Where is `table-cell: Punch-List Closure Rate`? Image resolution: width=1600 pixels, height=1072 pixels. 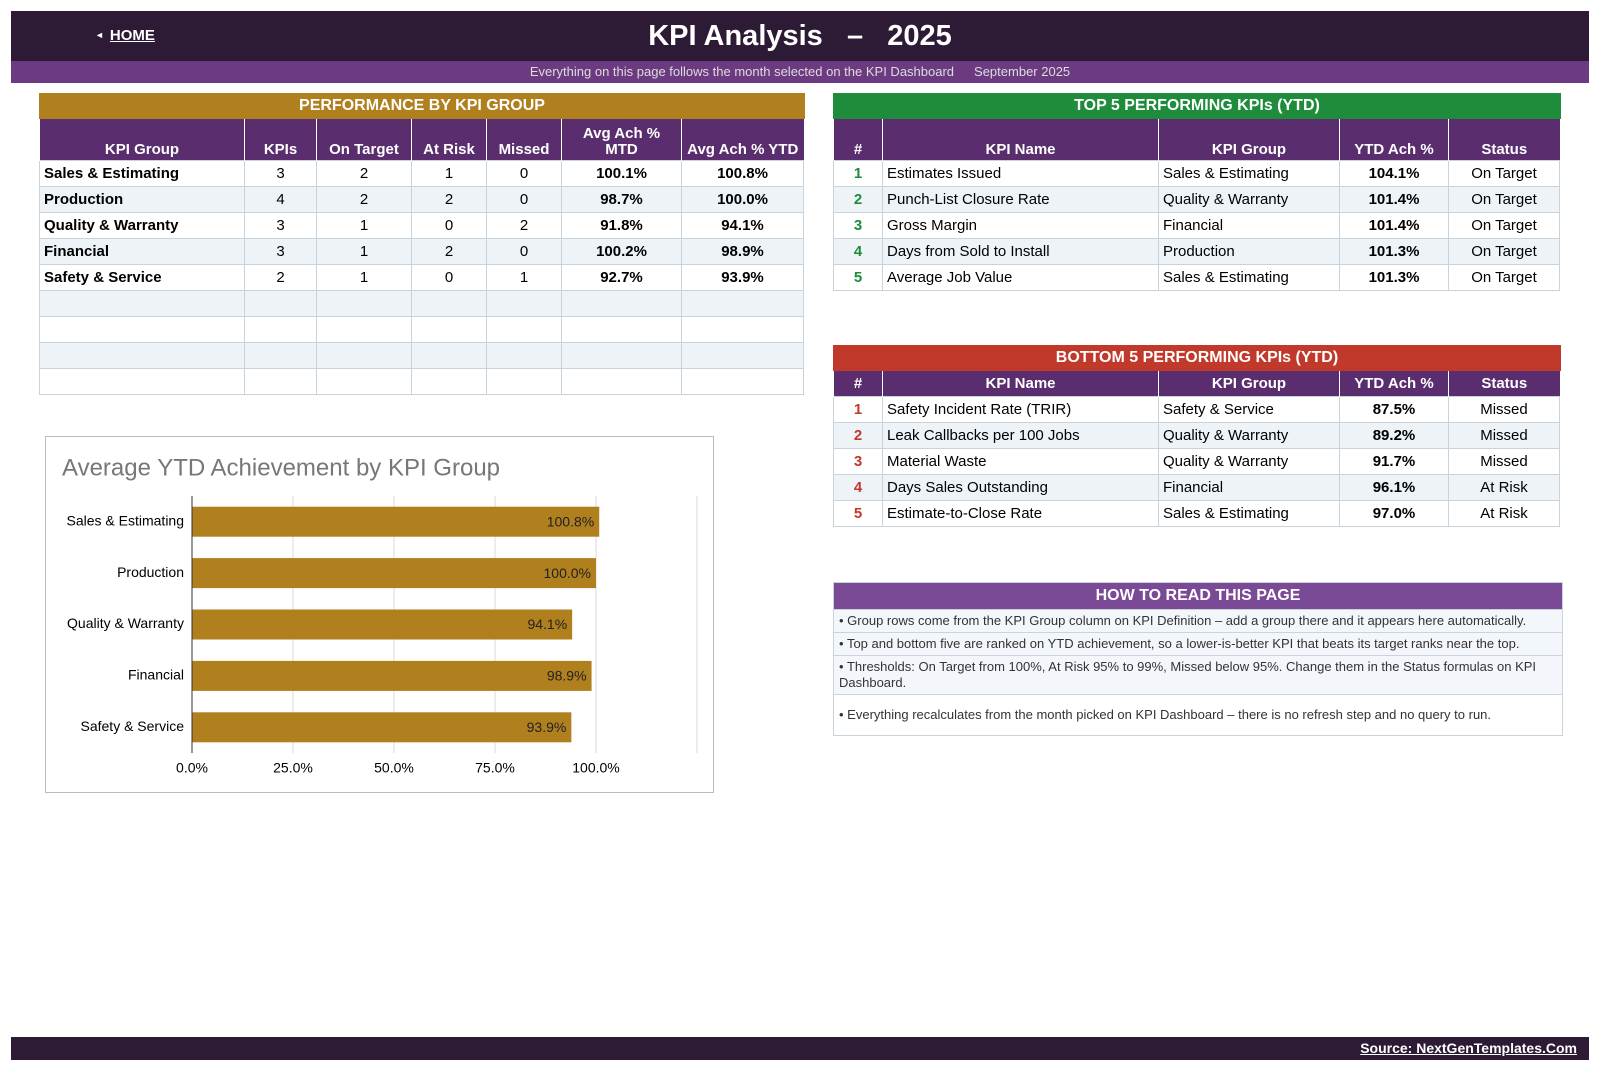 table-cell: Punch-List Closure Rate is located at coordinates (1020, 199).